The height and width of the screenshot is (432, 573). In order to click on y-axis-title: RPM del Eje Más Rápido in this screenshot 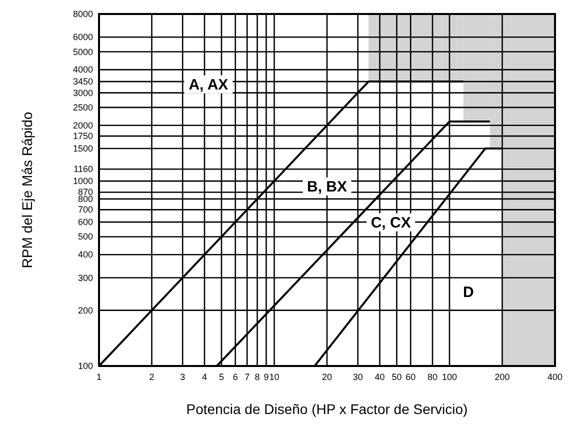, I will do `click(27, 190)`.